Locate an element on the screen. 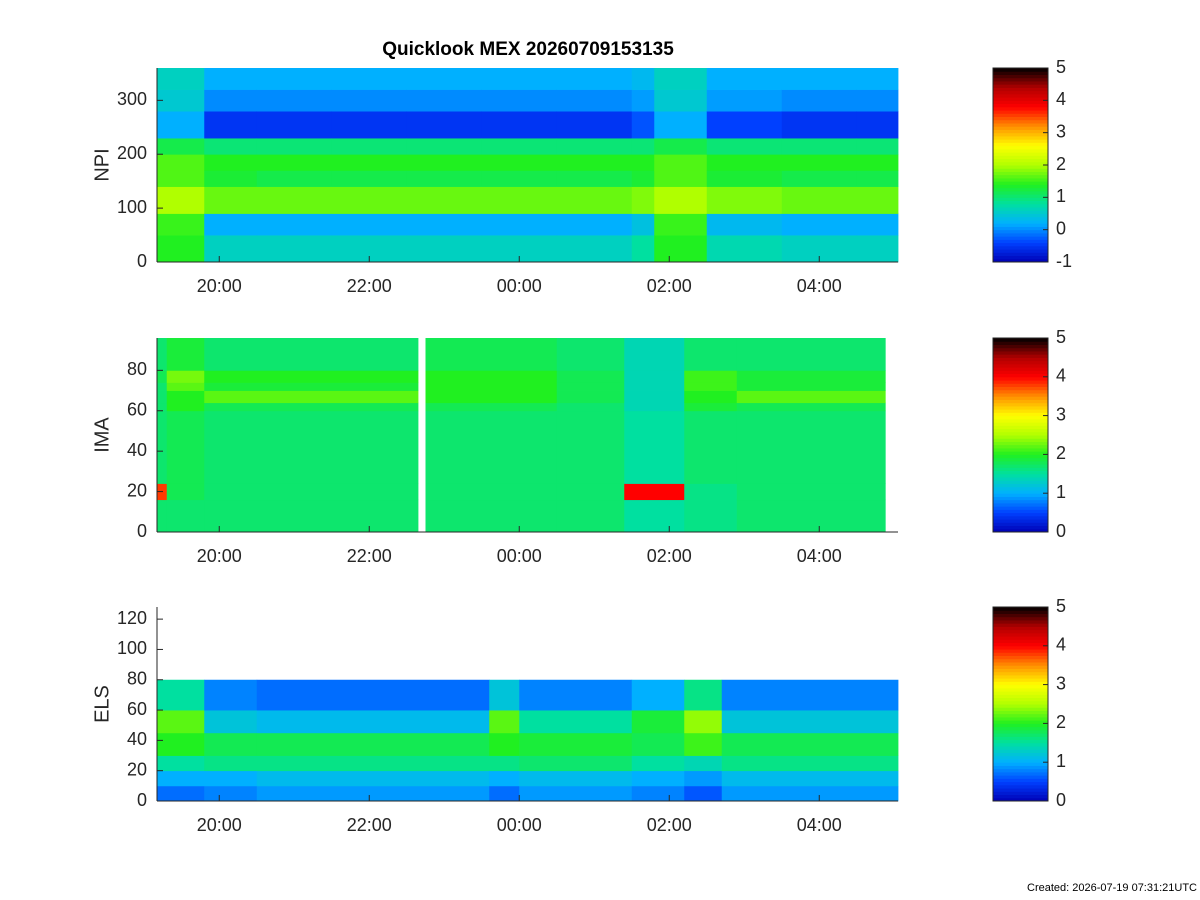 Image resolution: width=1200 pixels, height=900 pixels. y-axis-label: IMA is located at coordinates (102, 435).